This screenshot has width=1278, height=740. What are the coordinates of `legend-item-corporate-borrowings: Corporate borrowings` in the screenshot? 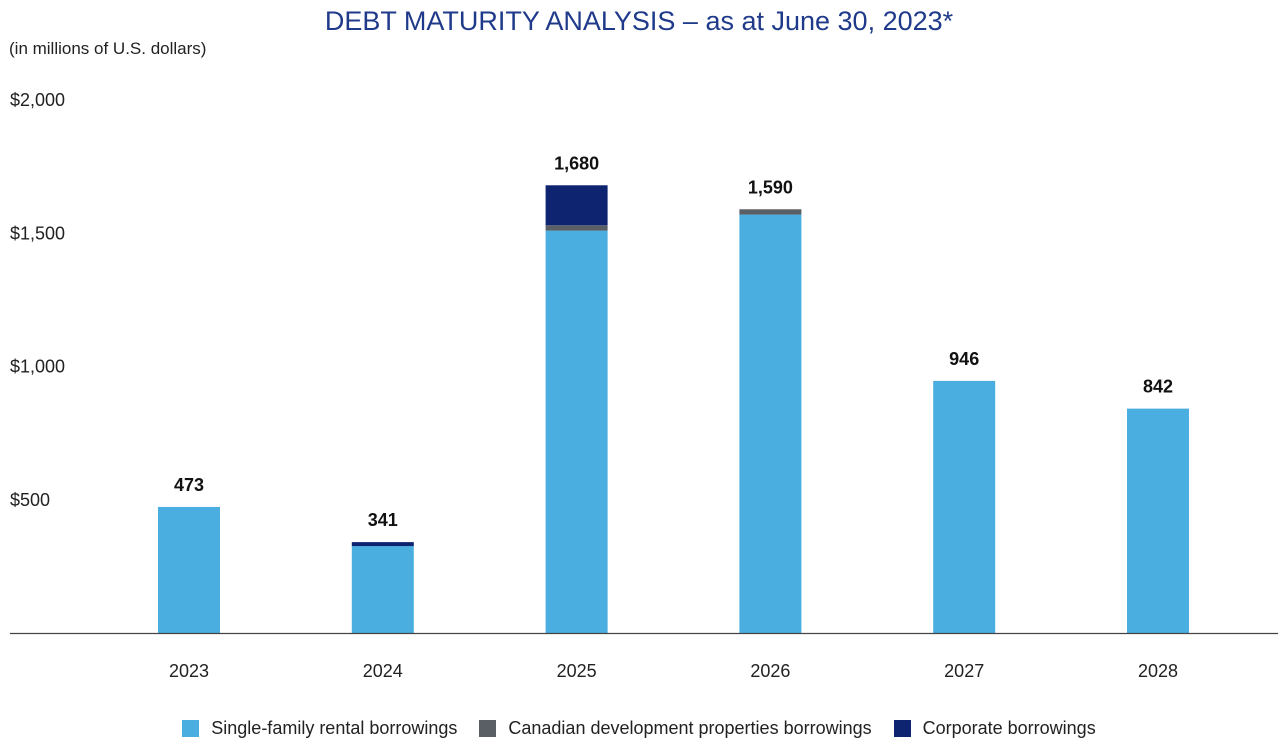 It's located at (994, 728).